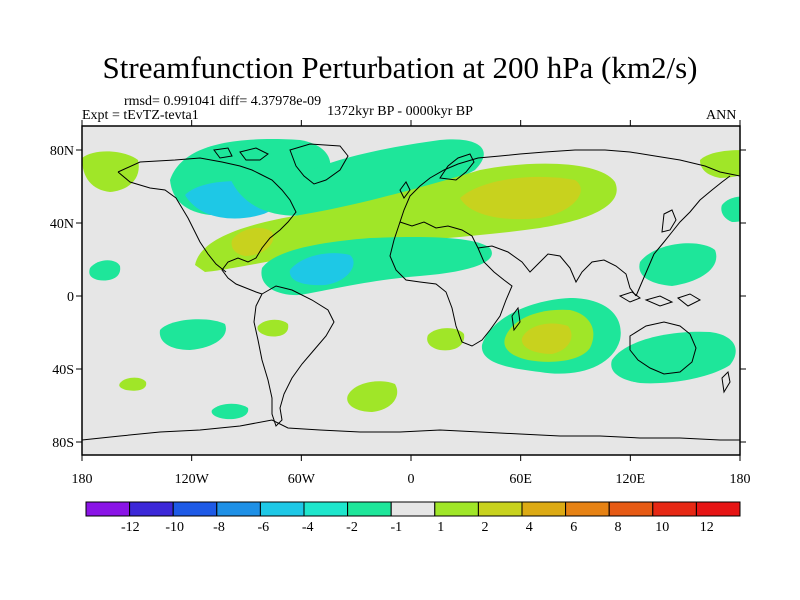 This screenshot has height=600, width=800. Describe the element at coordinates (192, 479) in the screenshot. I see `lon-tick-label: 120W` at that location.